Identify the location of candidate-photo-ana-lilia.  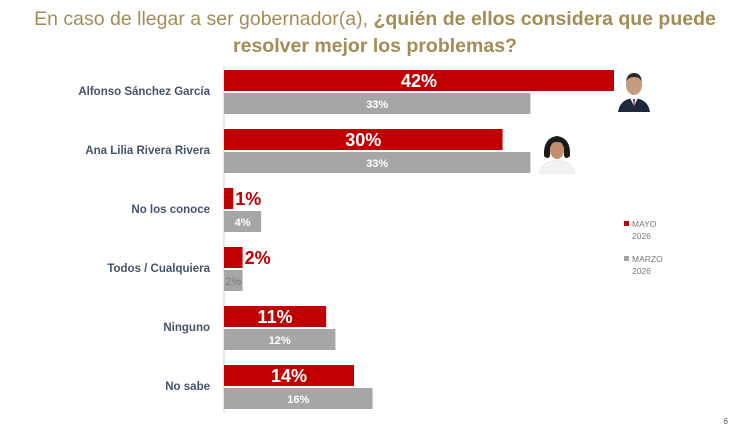
(557, 152).